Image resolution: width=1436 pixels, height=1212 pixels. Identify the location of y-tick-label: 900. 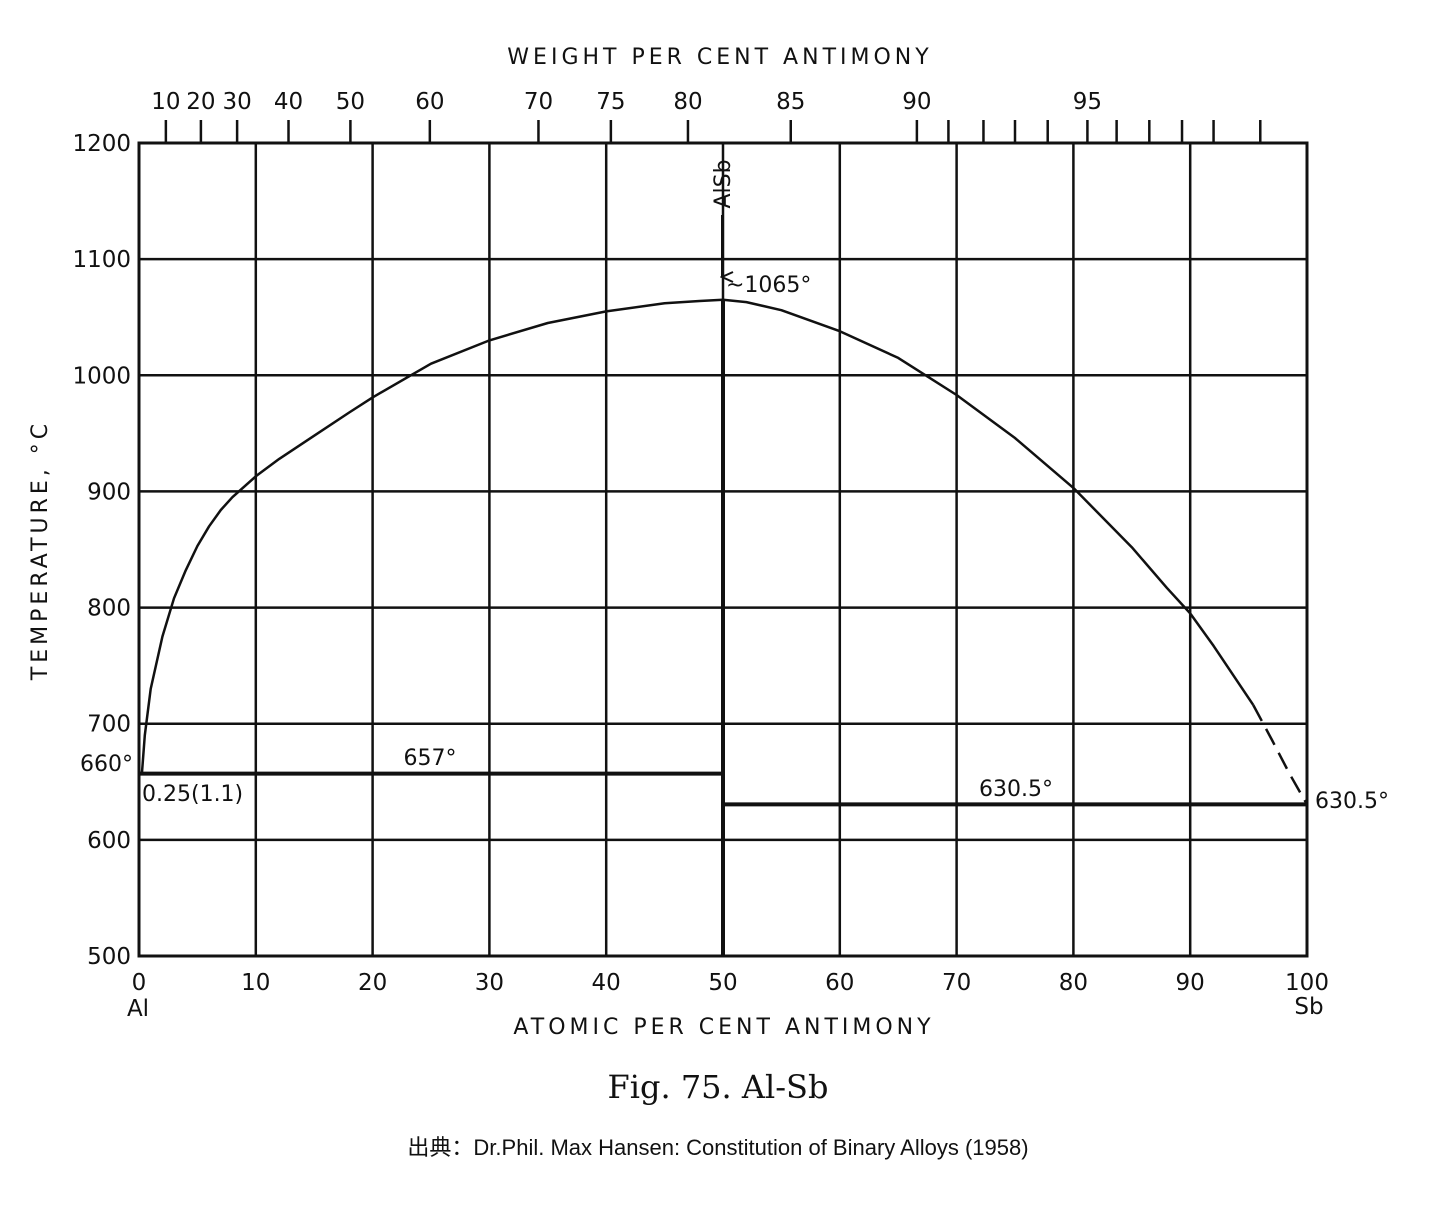
(109, 492).